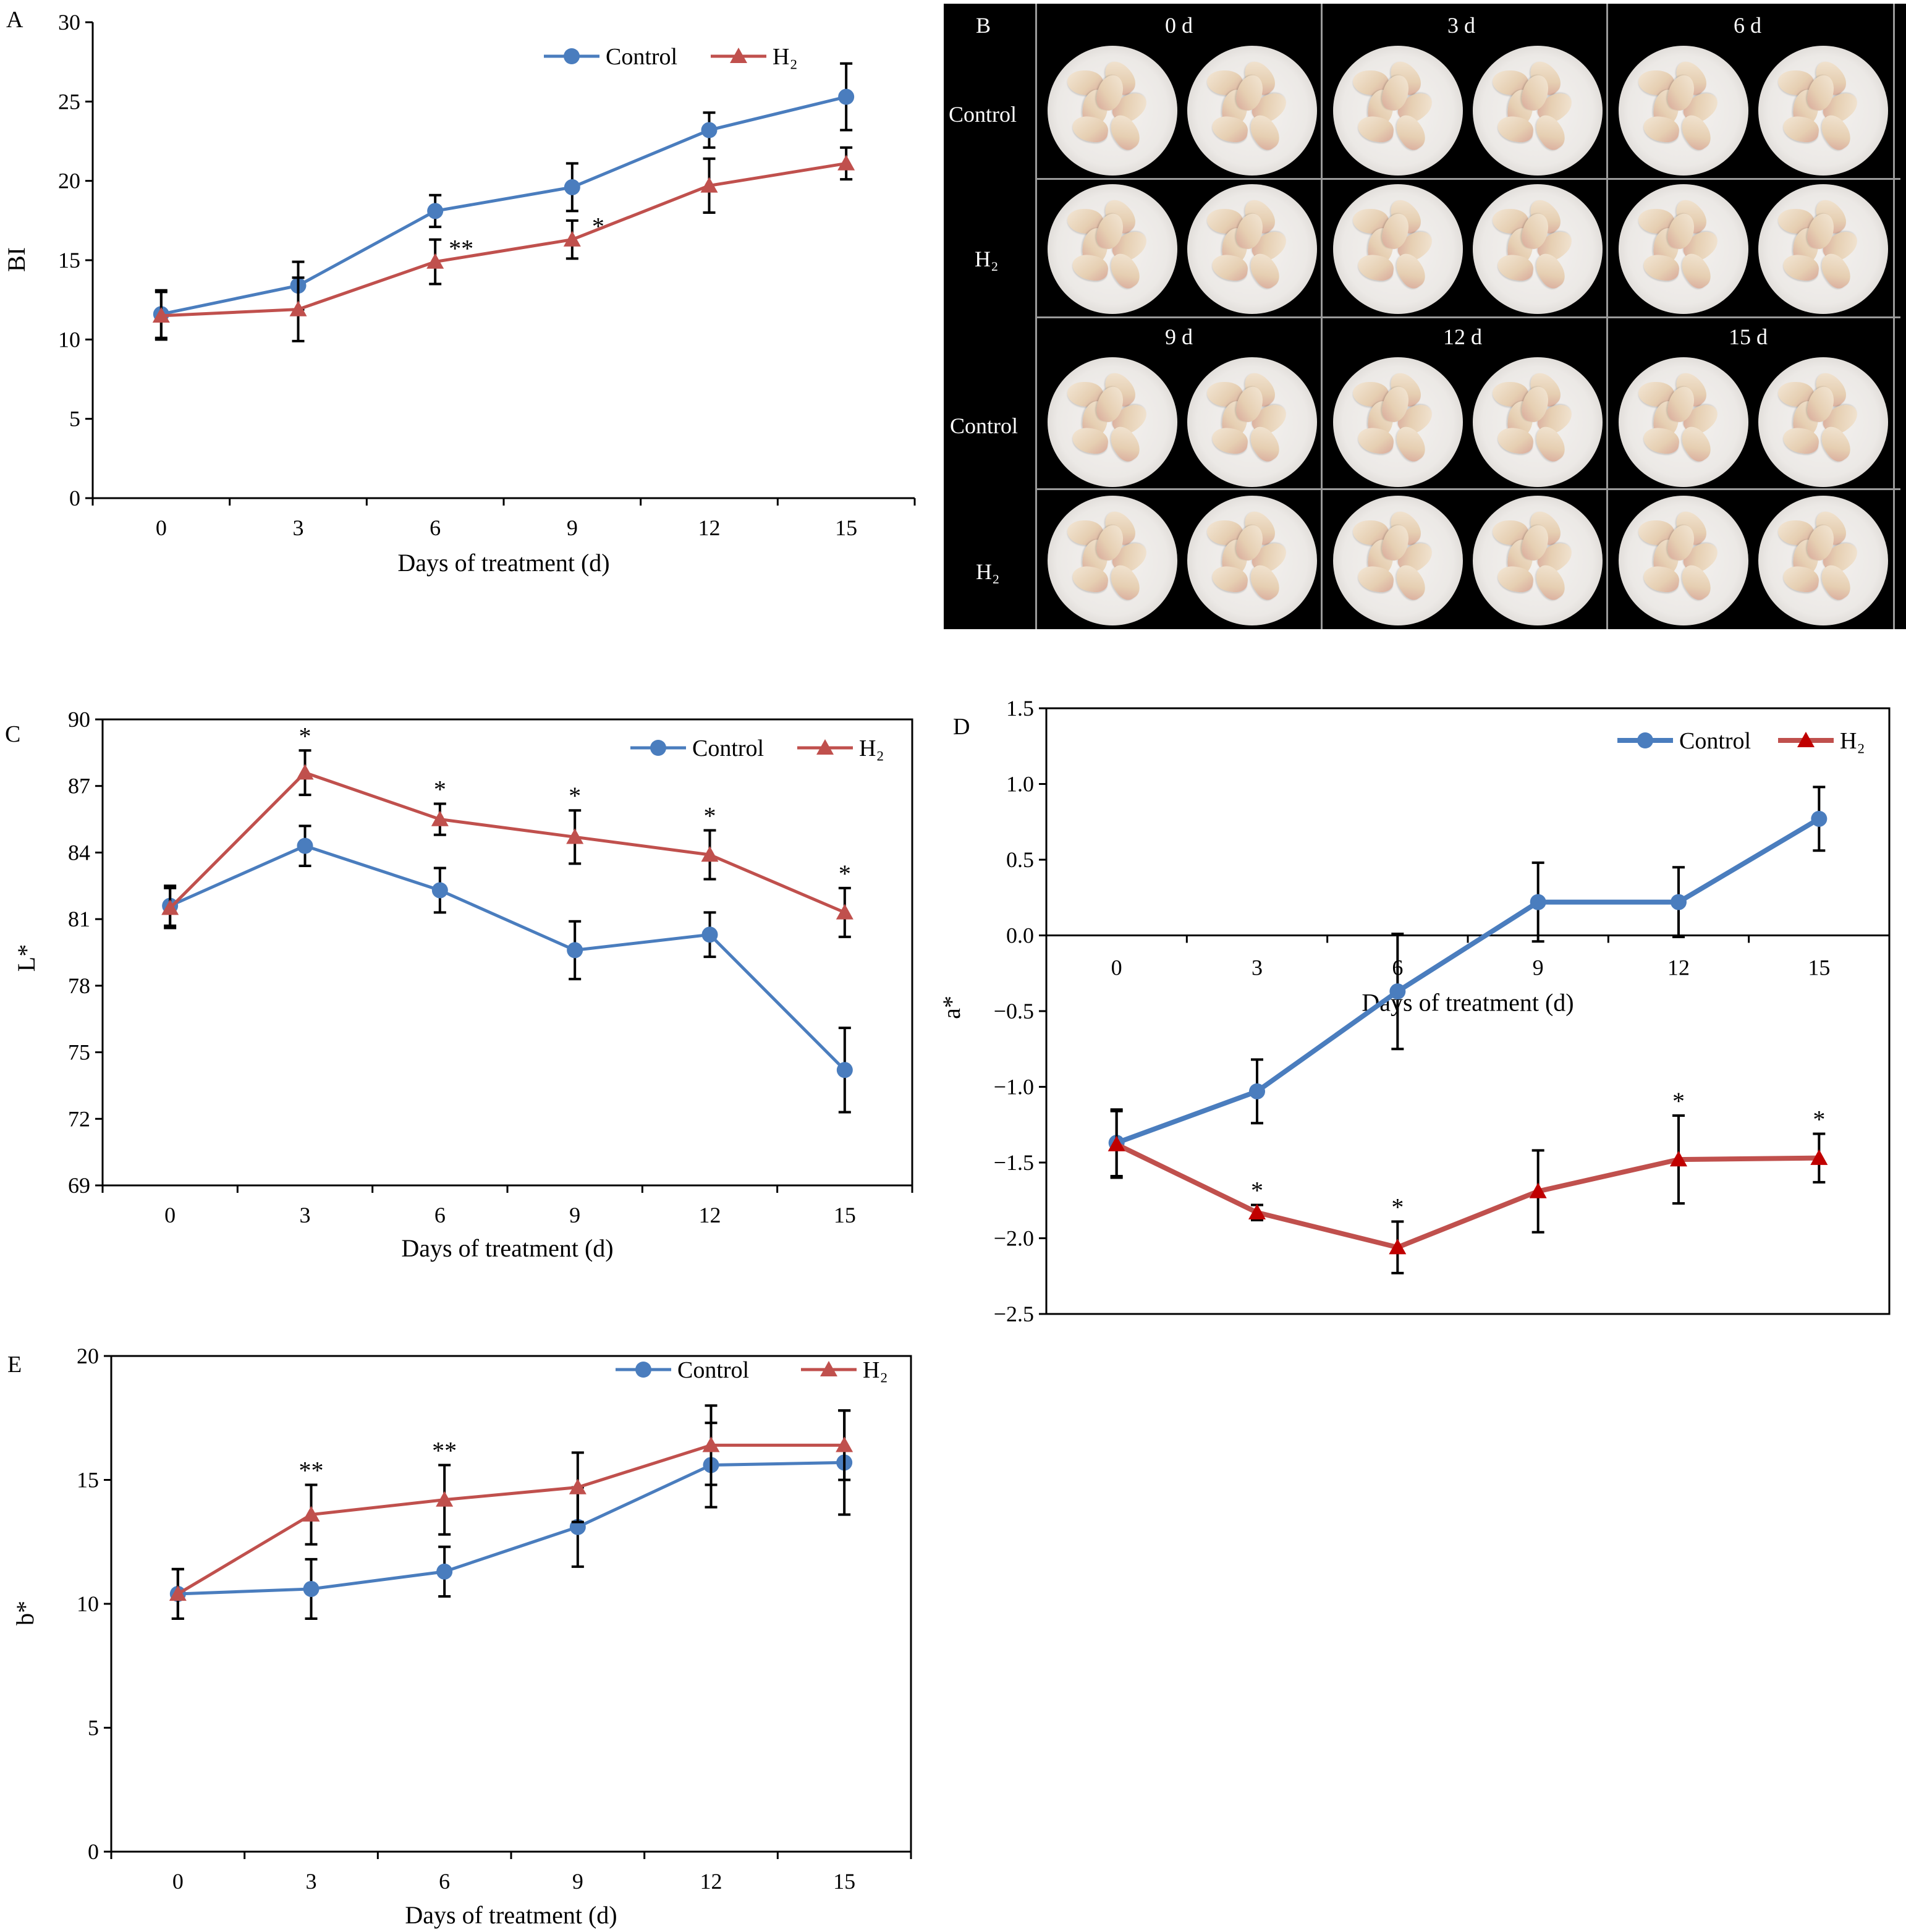  Describe the element at coordinates (1020, 859) in the screenshot. I see `y-tick-label: 0.5` at that location.